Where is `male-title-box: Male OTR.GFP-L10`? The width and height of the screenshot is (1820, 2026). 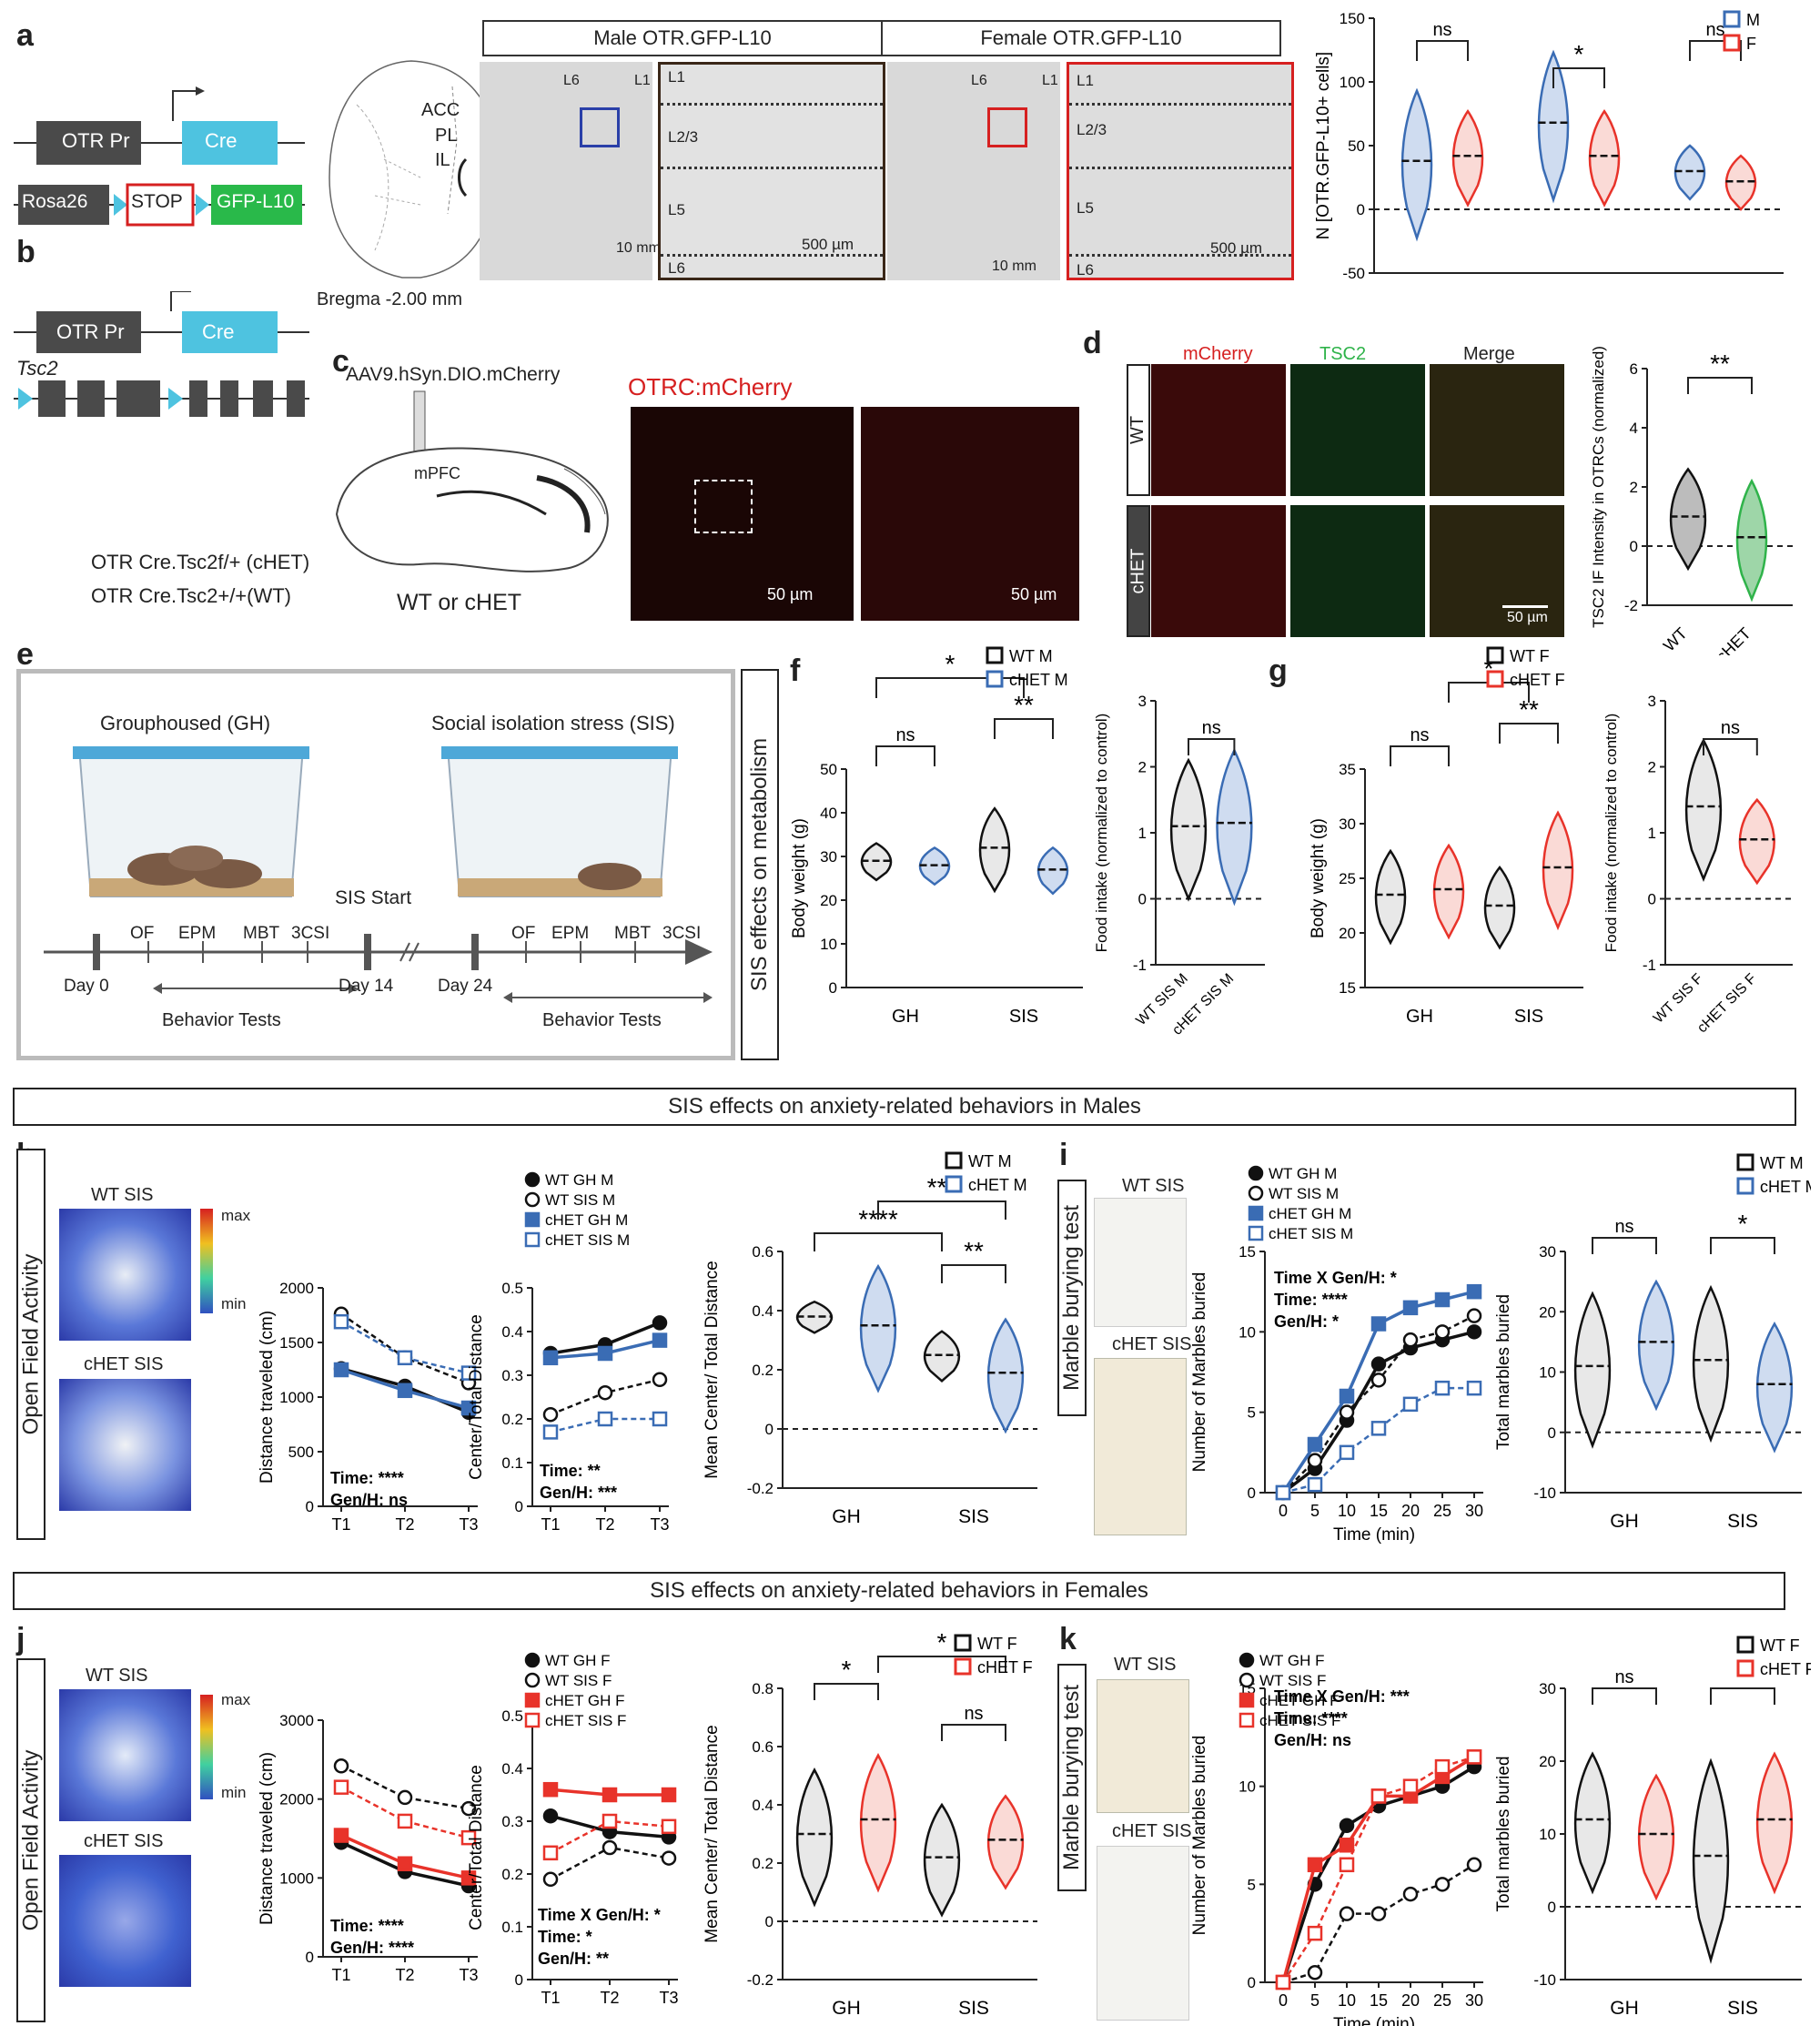
male-title-box: Male OTR.GFP-L10 is located at coordinates (683, 38).